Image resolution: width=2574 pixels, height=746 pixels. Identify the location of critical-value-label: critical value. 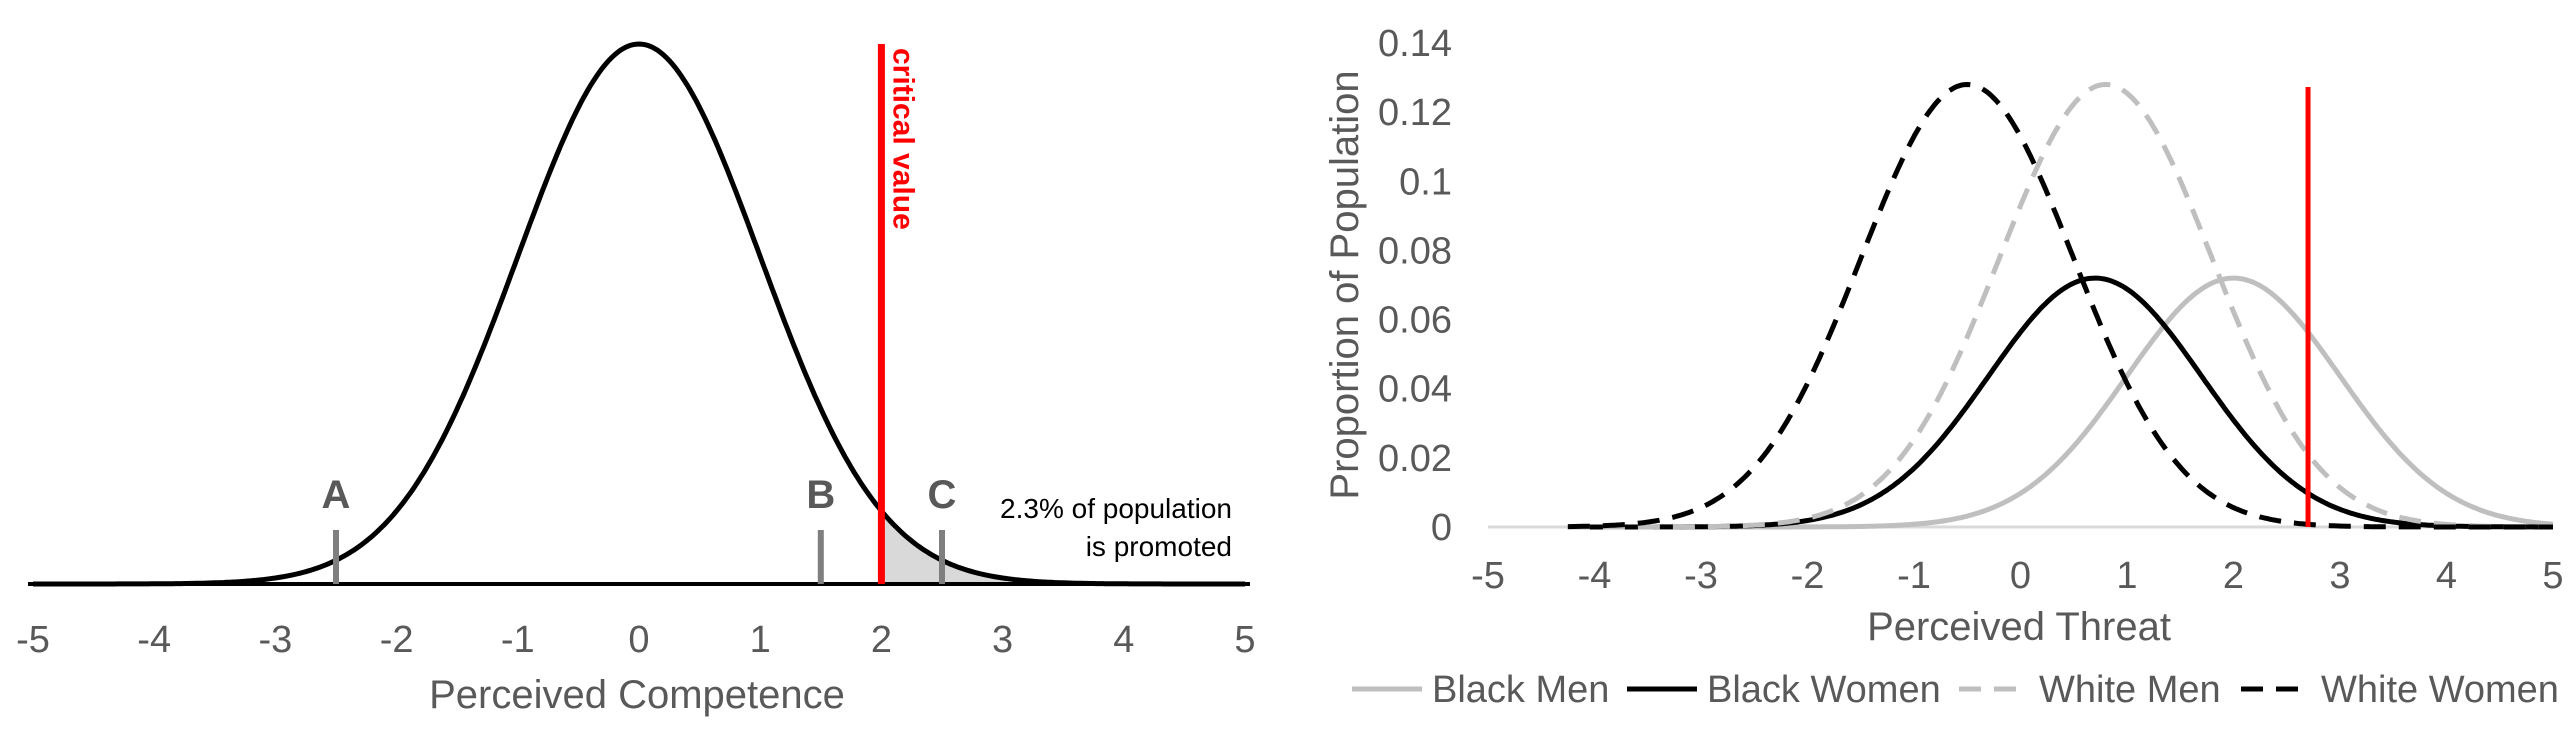
(902, 139).